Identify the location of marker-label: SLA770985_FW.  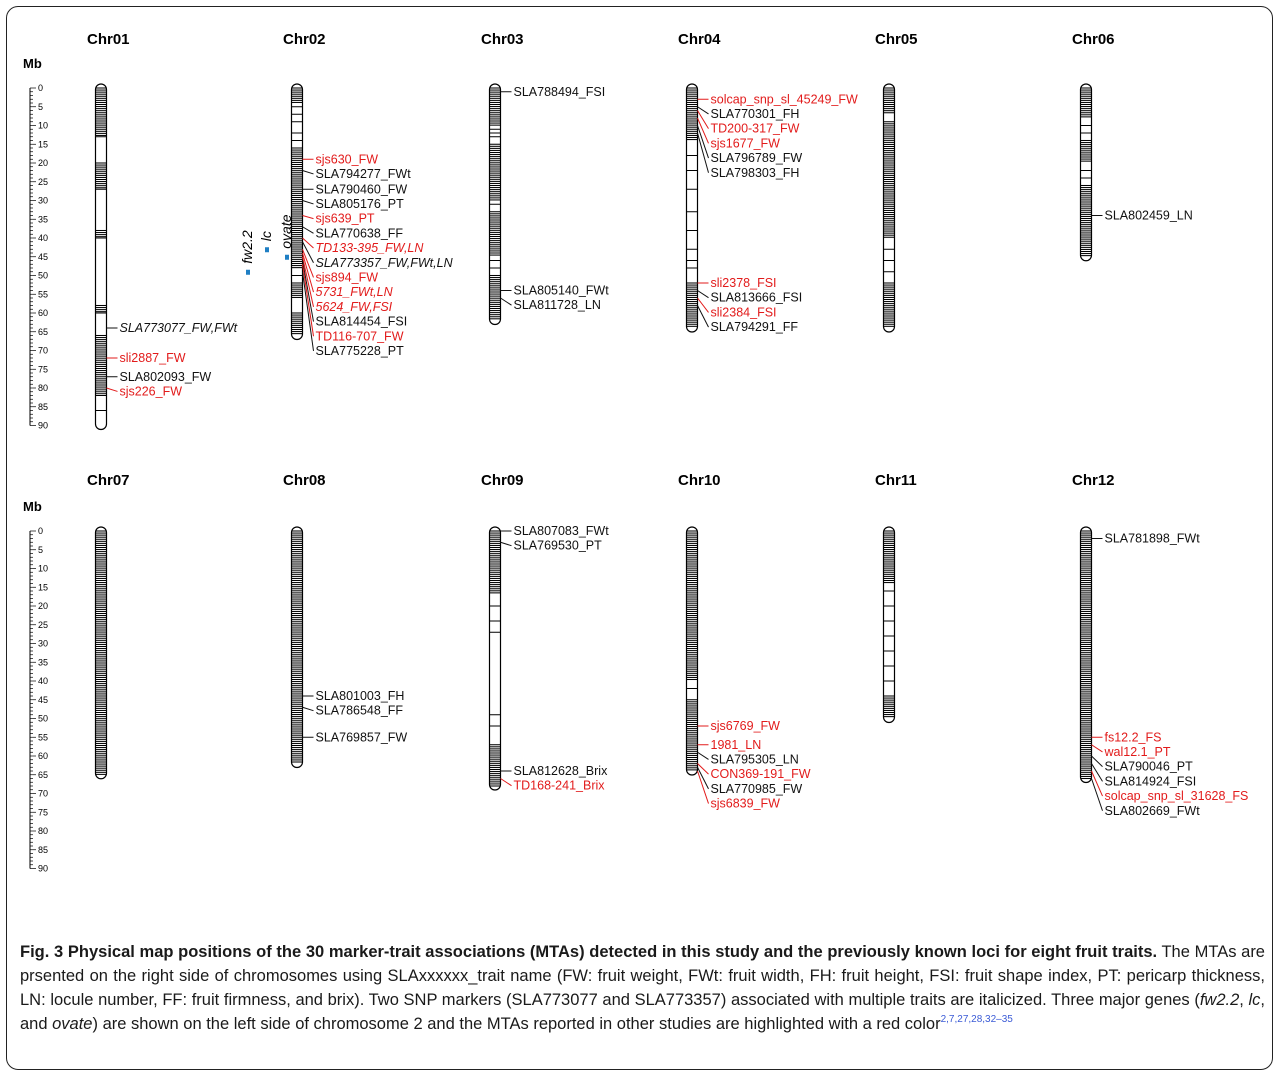
(757, 789).